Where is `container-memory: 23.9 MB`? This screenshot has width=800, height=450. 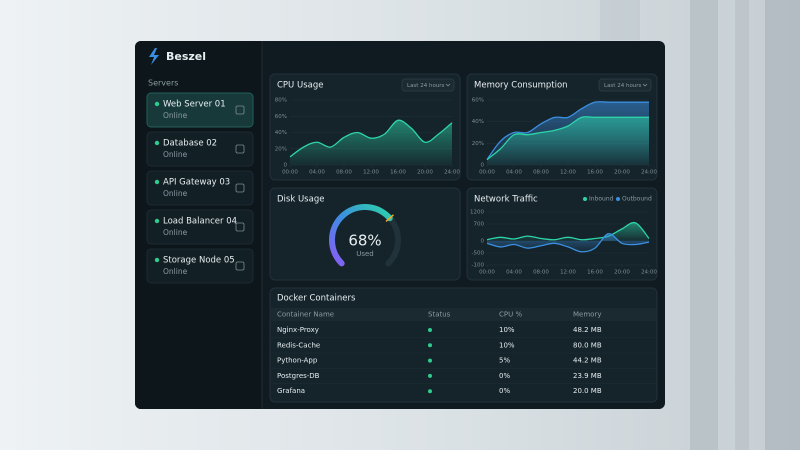
container-memory: 23.9 MB is located at coordinates (587, 376).